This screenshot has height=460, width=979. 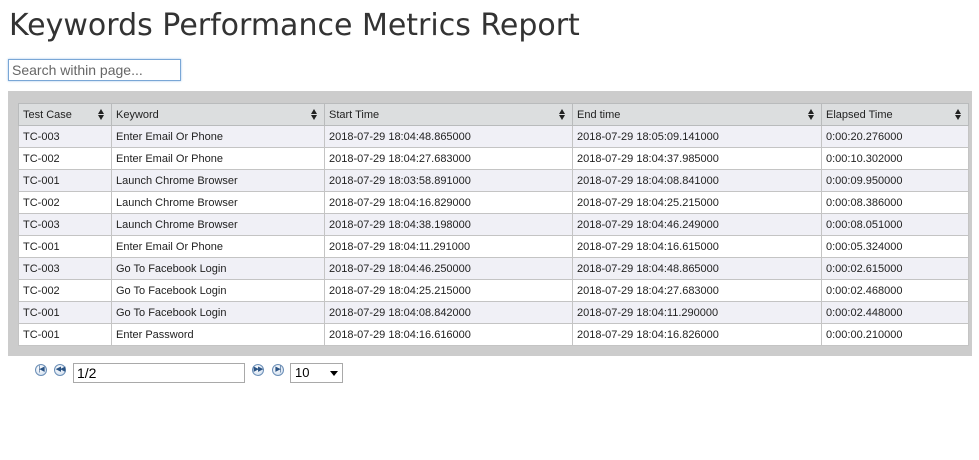 I want to click on first-page-icon: |◀, so click(x=41, y=370).